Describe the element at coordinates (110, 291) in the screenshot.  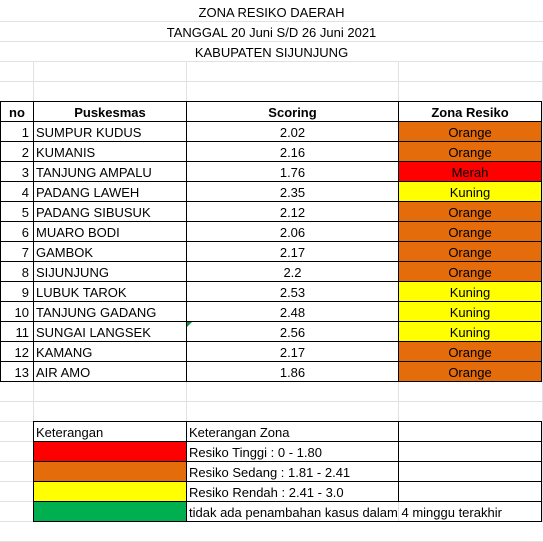
I see `row-puskesmas: LUBUK TAROK` at that location.